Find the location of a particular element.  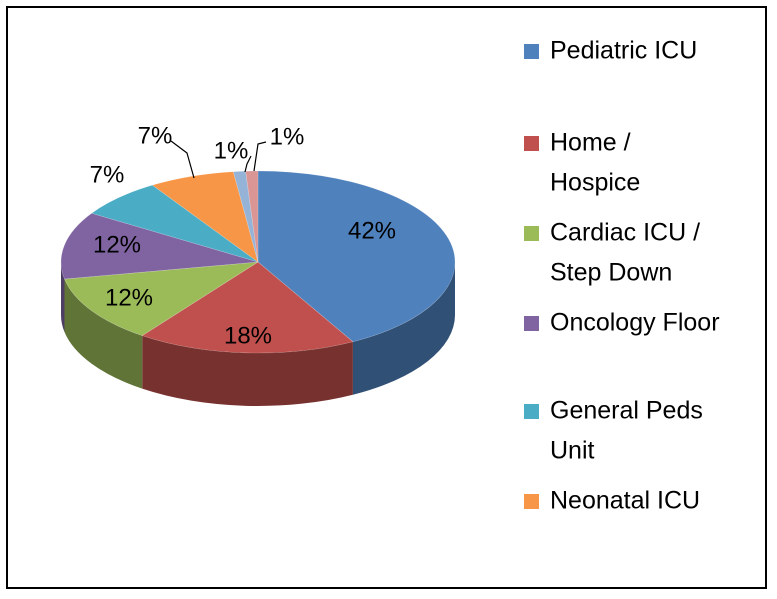

legend-label: Home / is located at coordinates (590, 143).